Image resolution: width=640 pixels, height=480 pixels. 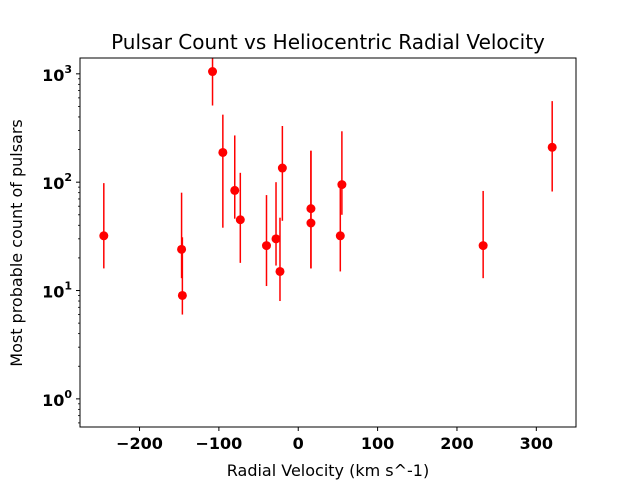 I want to click on x-tick-label: 0, so click(x=298, y=443).